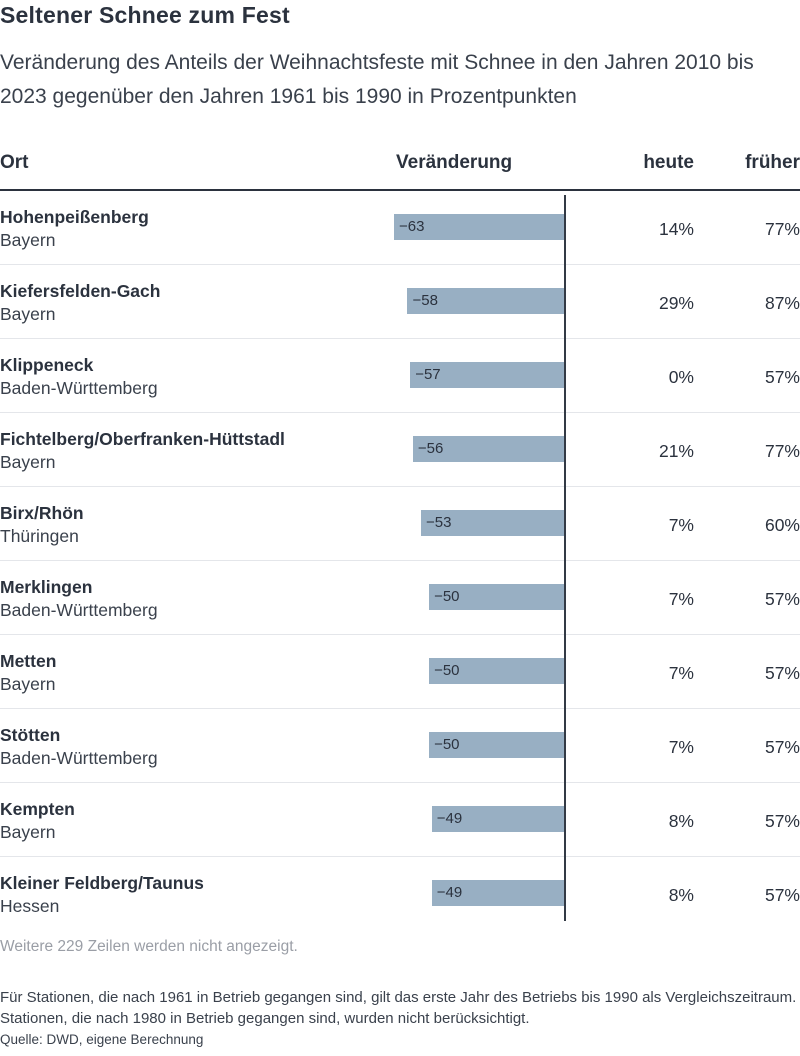 The width and height of the screenshot is (800, 1056). Describe the element at coordinates (400, 190) in the screenshot. I see `header-divider` at that location.